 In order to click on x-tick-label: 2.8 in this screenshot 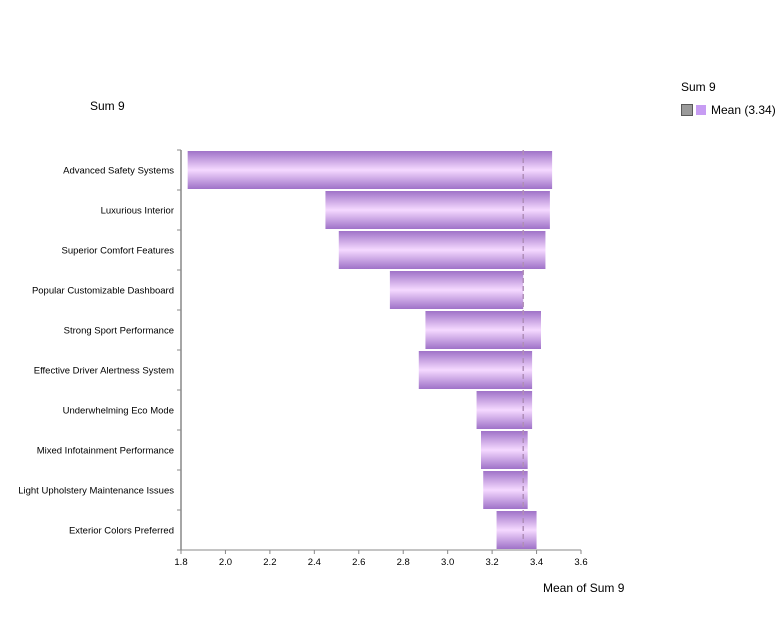, I will do `click(403, 562)`.